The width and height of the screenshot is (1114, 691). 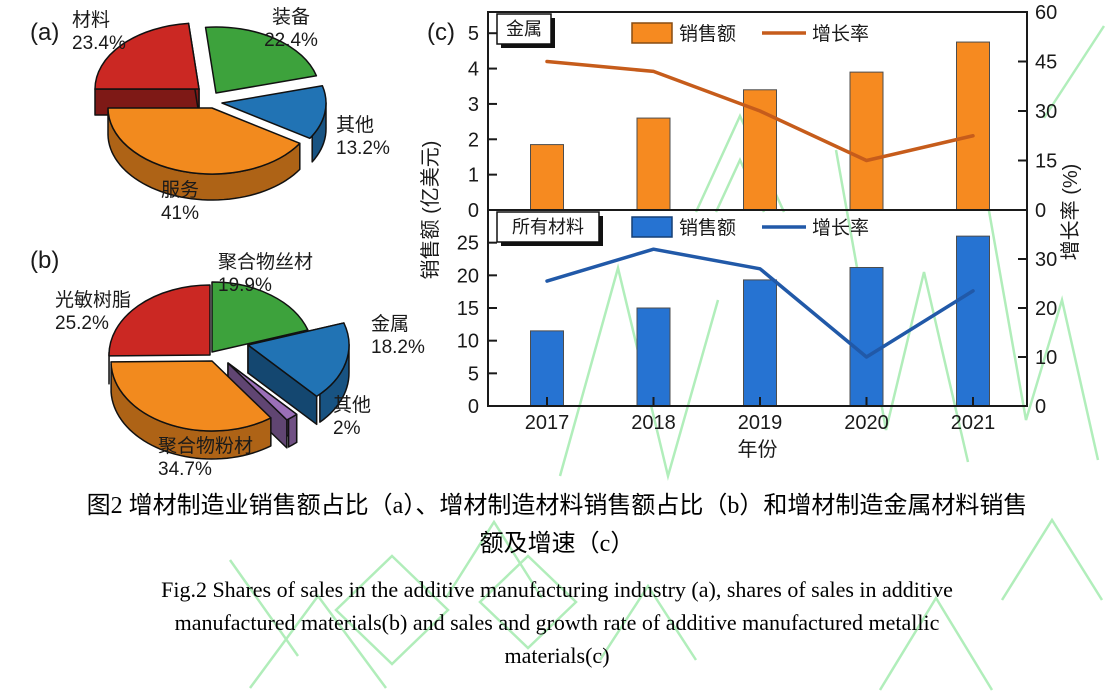 What do you see at coordinates (347, 428) in the screenshot?
I see `pie-slice-percent: 2%` at bounding box center [347, 428].